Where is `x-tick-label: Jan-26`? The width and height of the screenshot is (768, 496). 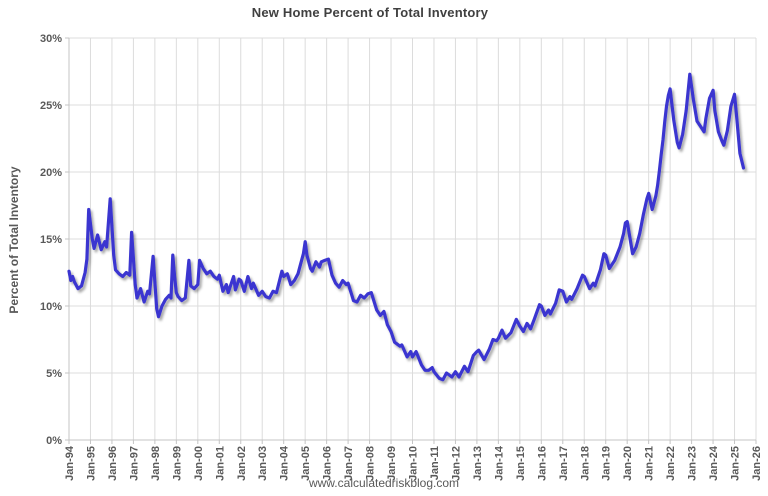 x-tick-label: Jan-26 is located at coordinates (757, 463).